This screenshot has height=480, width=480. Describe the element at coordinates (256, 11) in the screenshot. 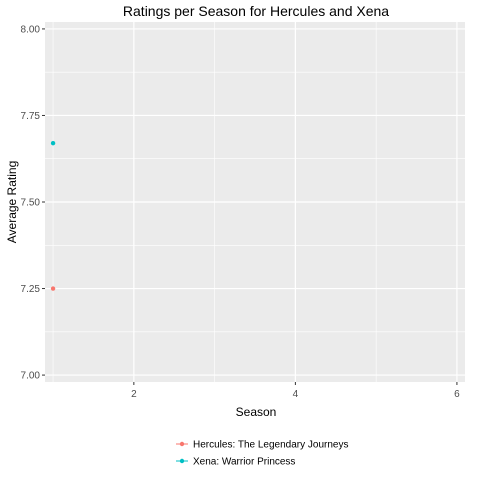

I see `chart-title: Ratings per Season for Hercules and Xena` at that location.